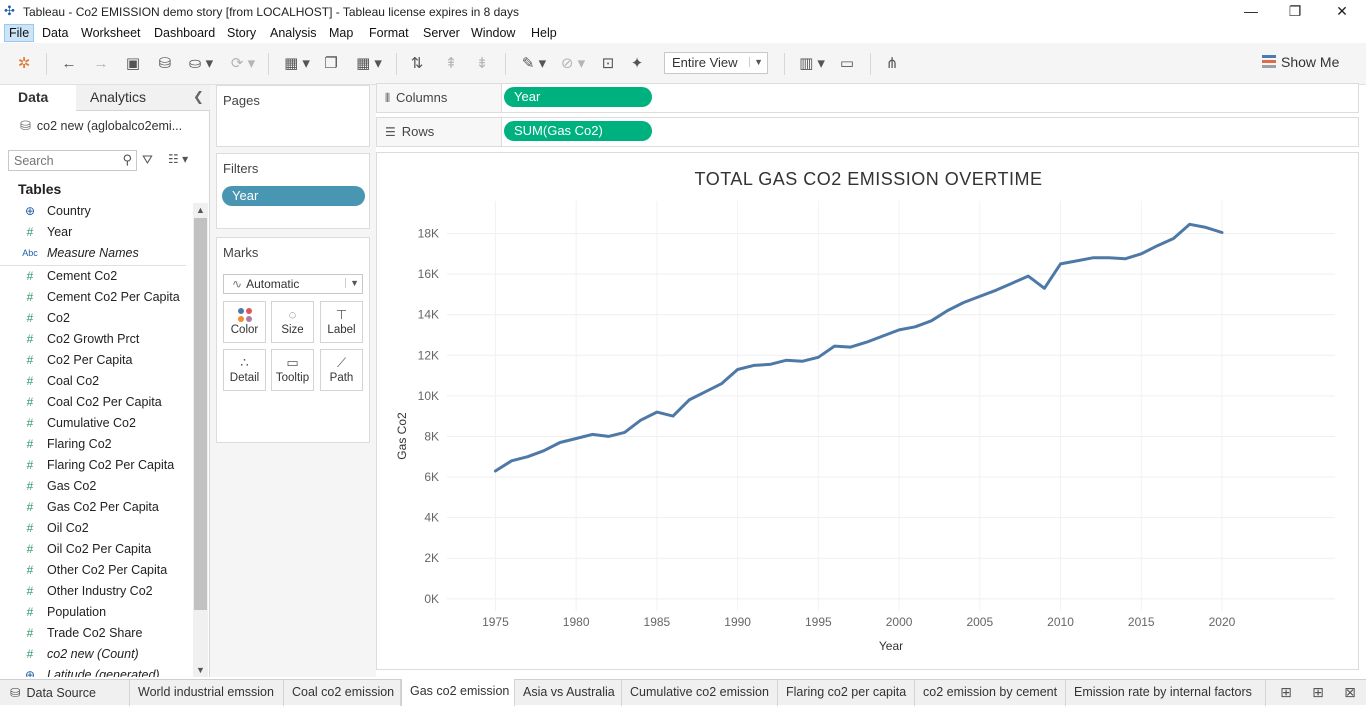 This screenshot has width=1366, height=706. I want to click on field-item: ⊕ Latitude (generated), so click(96, 671).